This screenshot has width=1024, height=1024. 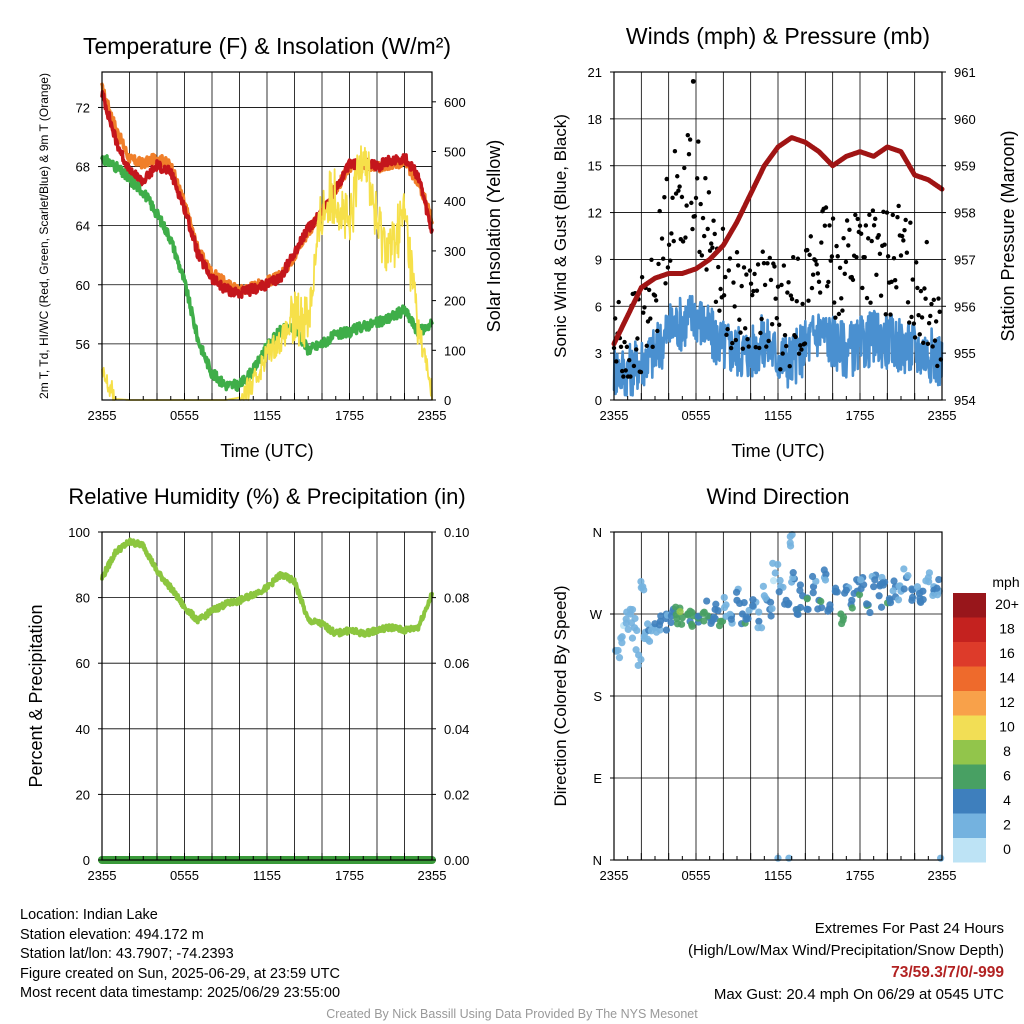 I want to click on y2-tick-label: 300, so click(x=455, y=251).